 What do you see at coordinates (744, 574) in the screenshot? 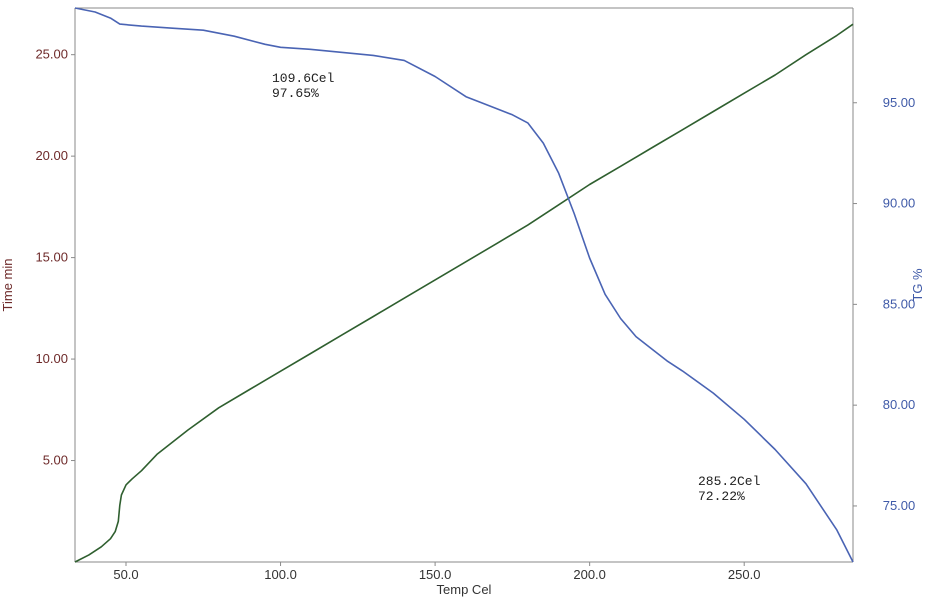
I see `x-tick-label: 250.0` at bounding box center [744, 574].